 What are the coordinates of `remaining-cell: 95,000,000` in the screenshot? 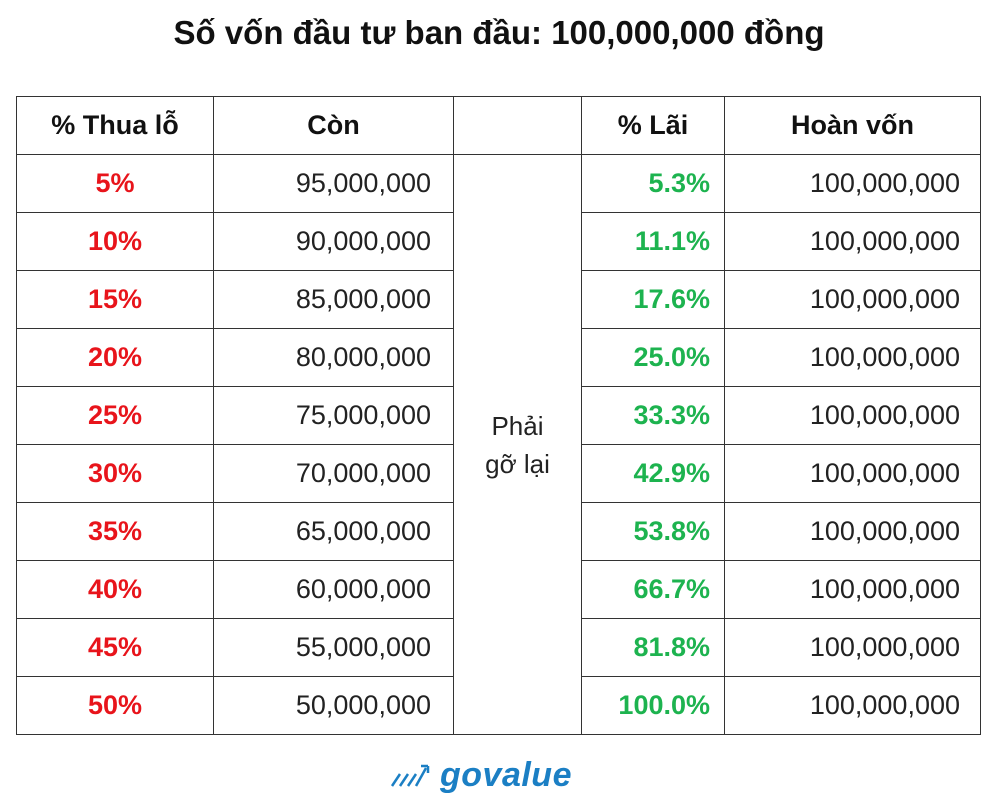 It's located at (333, 183).